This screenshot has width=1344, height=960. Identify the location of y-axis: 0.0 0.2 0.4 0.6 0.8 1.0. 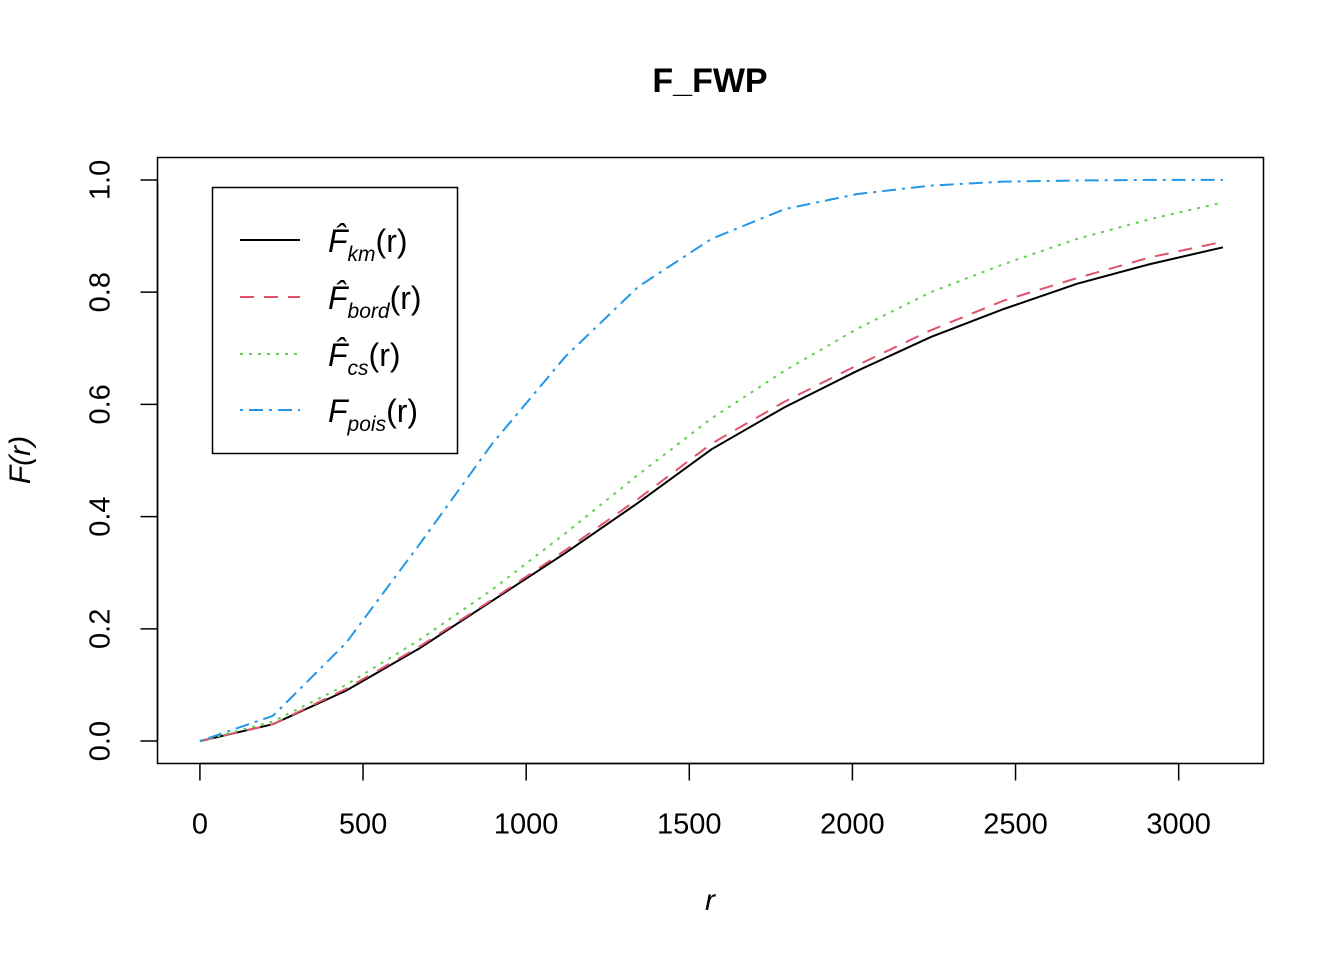
(122, 460).